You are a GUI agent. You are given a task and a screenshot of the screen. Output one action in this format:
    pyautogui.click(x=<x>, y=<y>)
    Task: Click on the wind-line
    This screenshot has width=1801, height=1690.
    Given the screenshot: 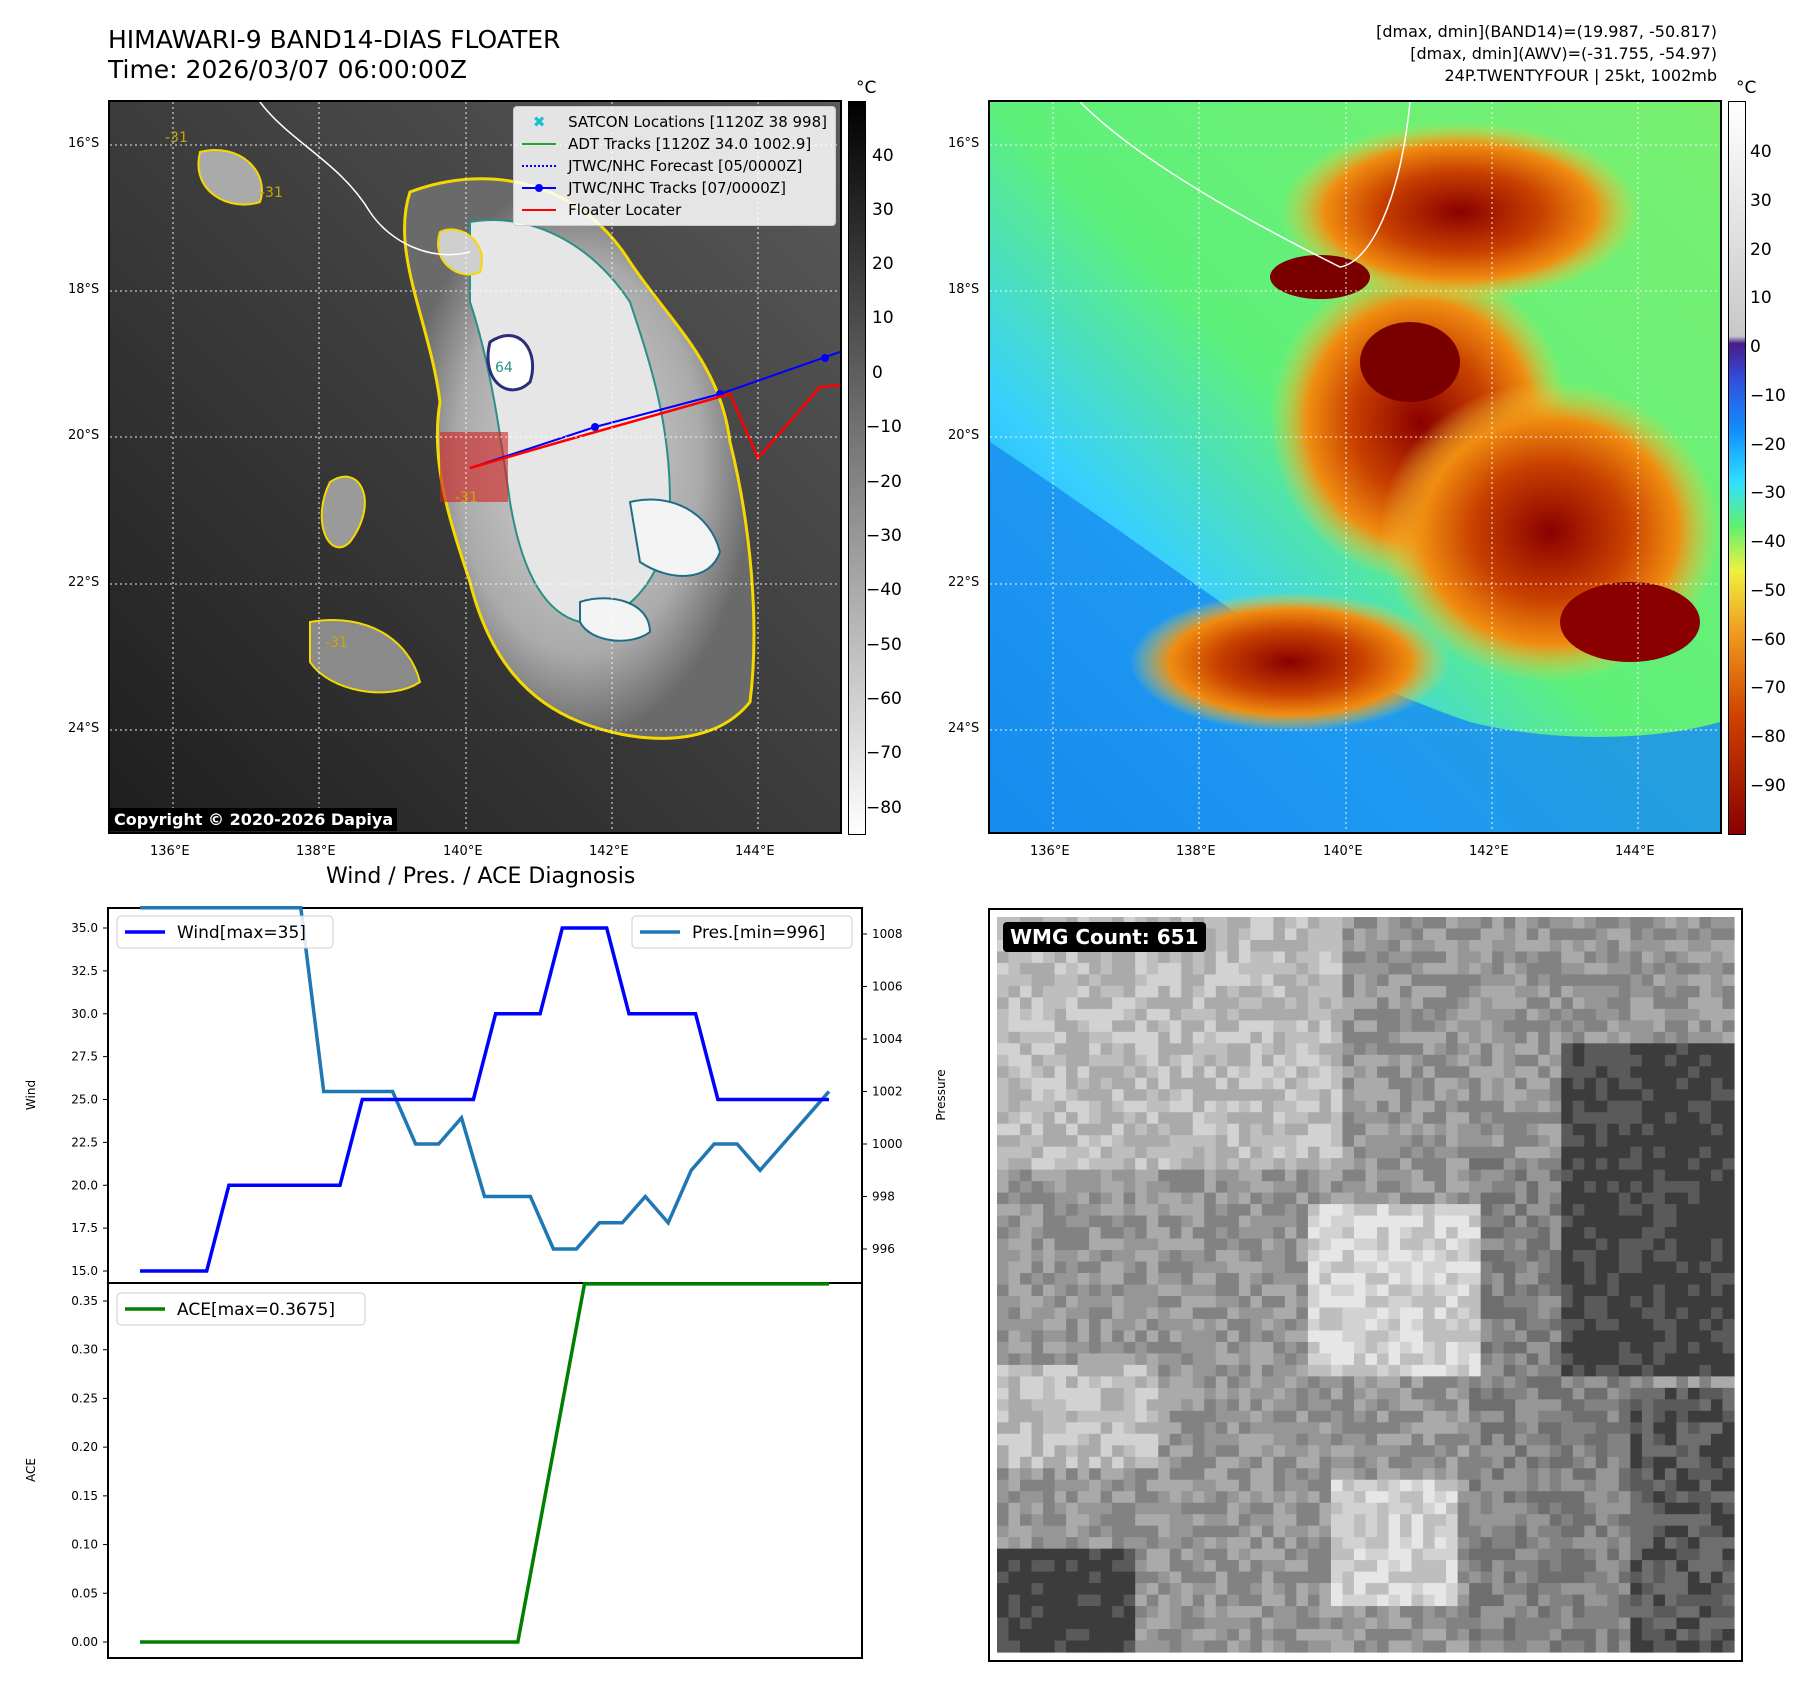 What is the action you would take?
    pyautogui.click(x=484, y=1099)
    